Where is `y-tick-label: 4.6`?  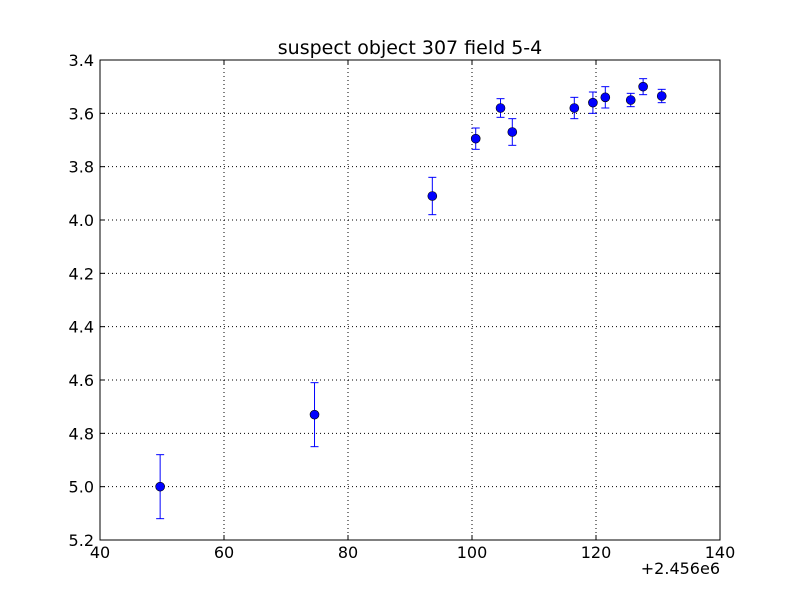
y-tick-label: 4.6 is located at coordinates (81, 380).